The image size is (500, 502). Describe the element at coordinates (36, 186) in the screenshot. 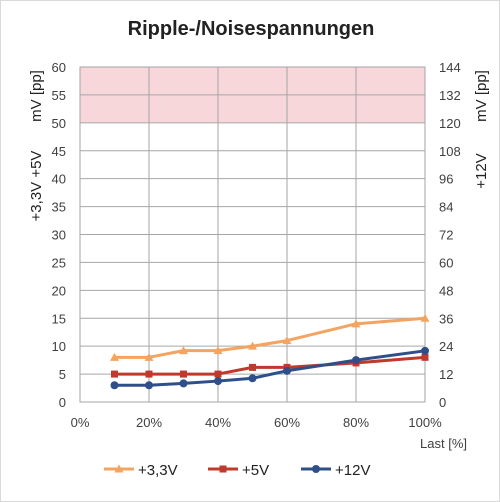

I see `y-axis-left-title-line2: +3,3V +5V` at that location.